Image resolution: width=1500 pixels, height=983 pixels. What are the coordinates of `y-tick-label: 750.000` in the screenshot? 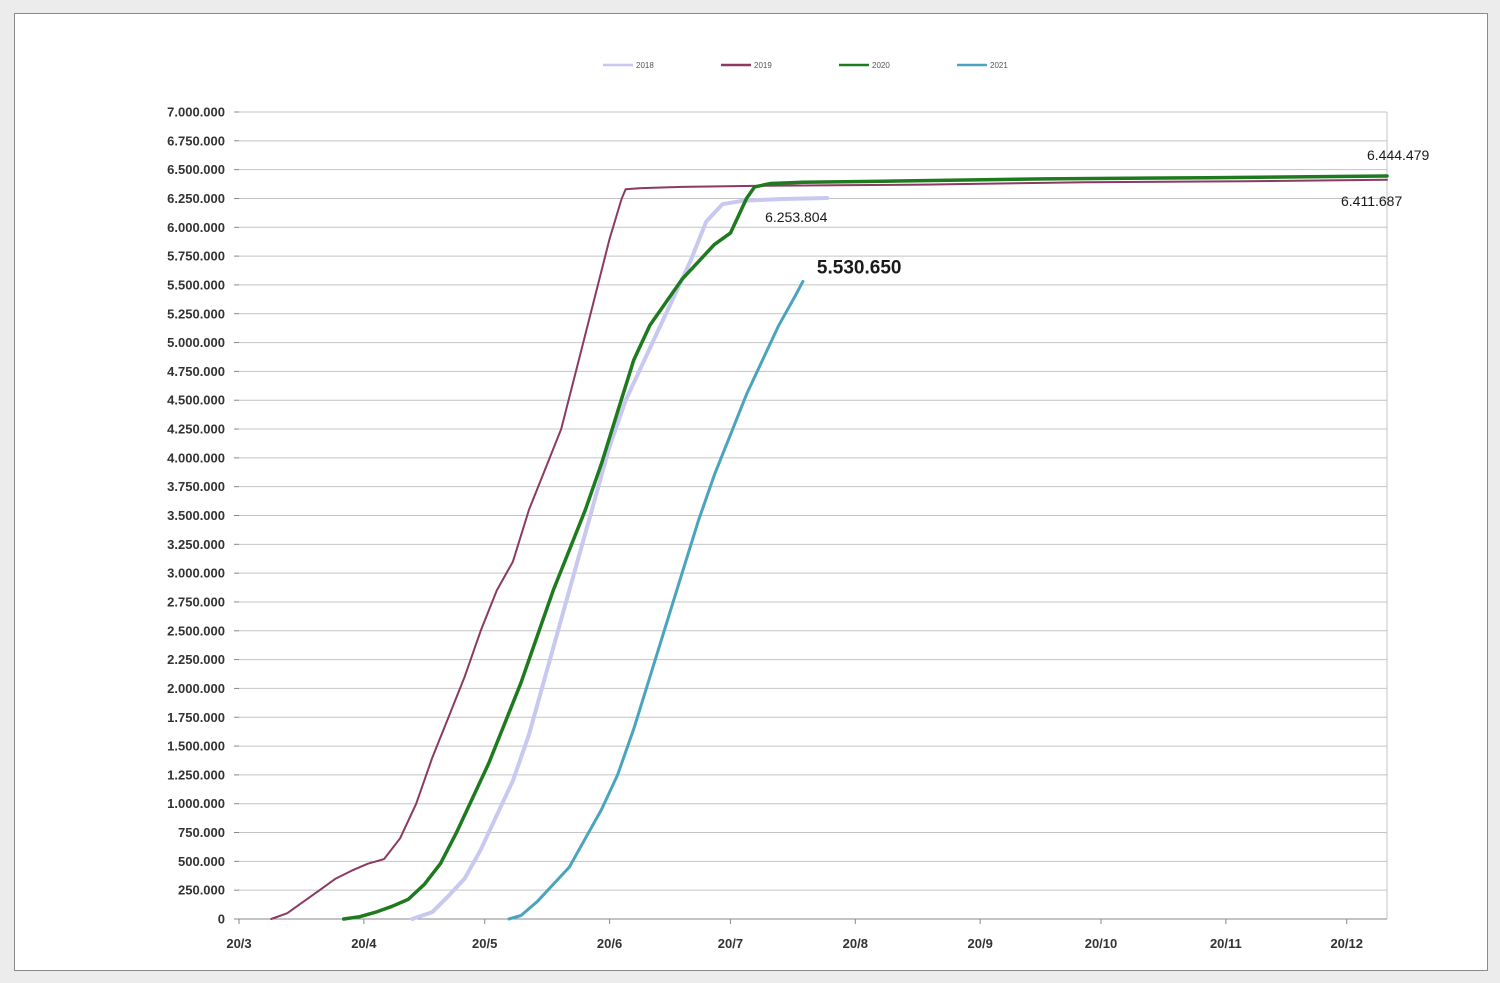 It's located at (201, 832).